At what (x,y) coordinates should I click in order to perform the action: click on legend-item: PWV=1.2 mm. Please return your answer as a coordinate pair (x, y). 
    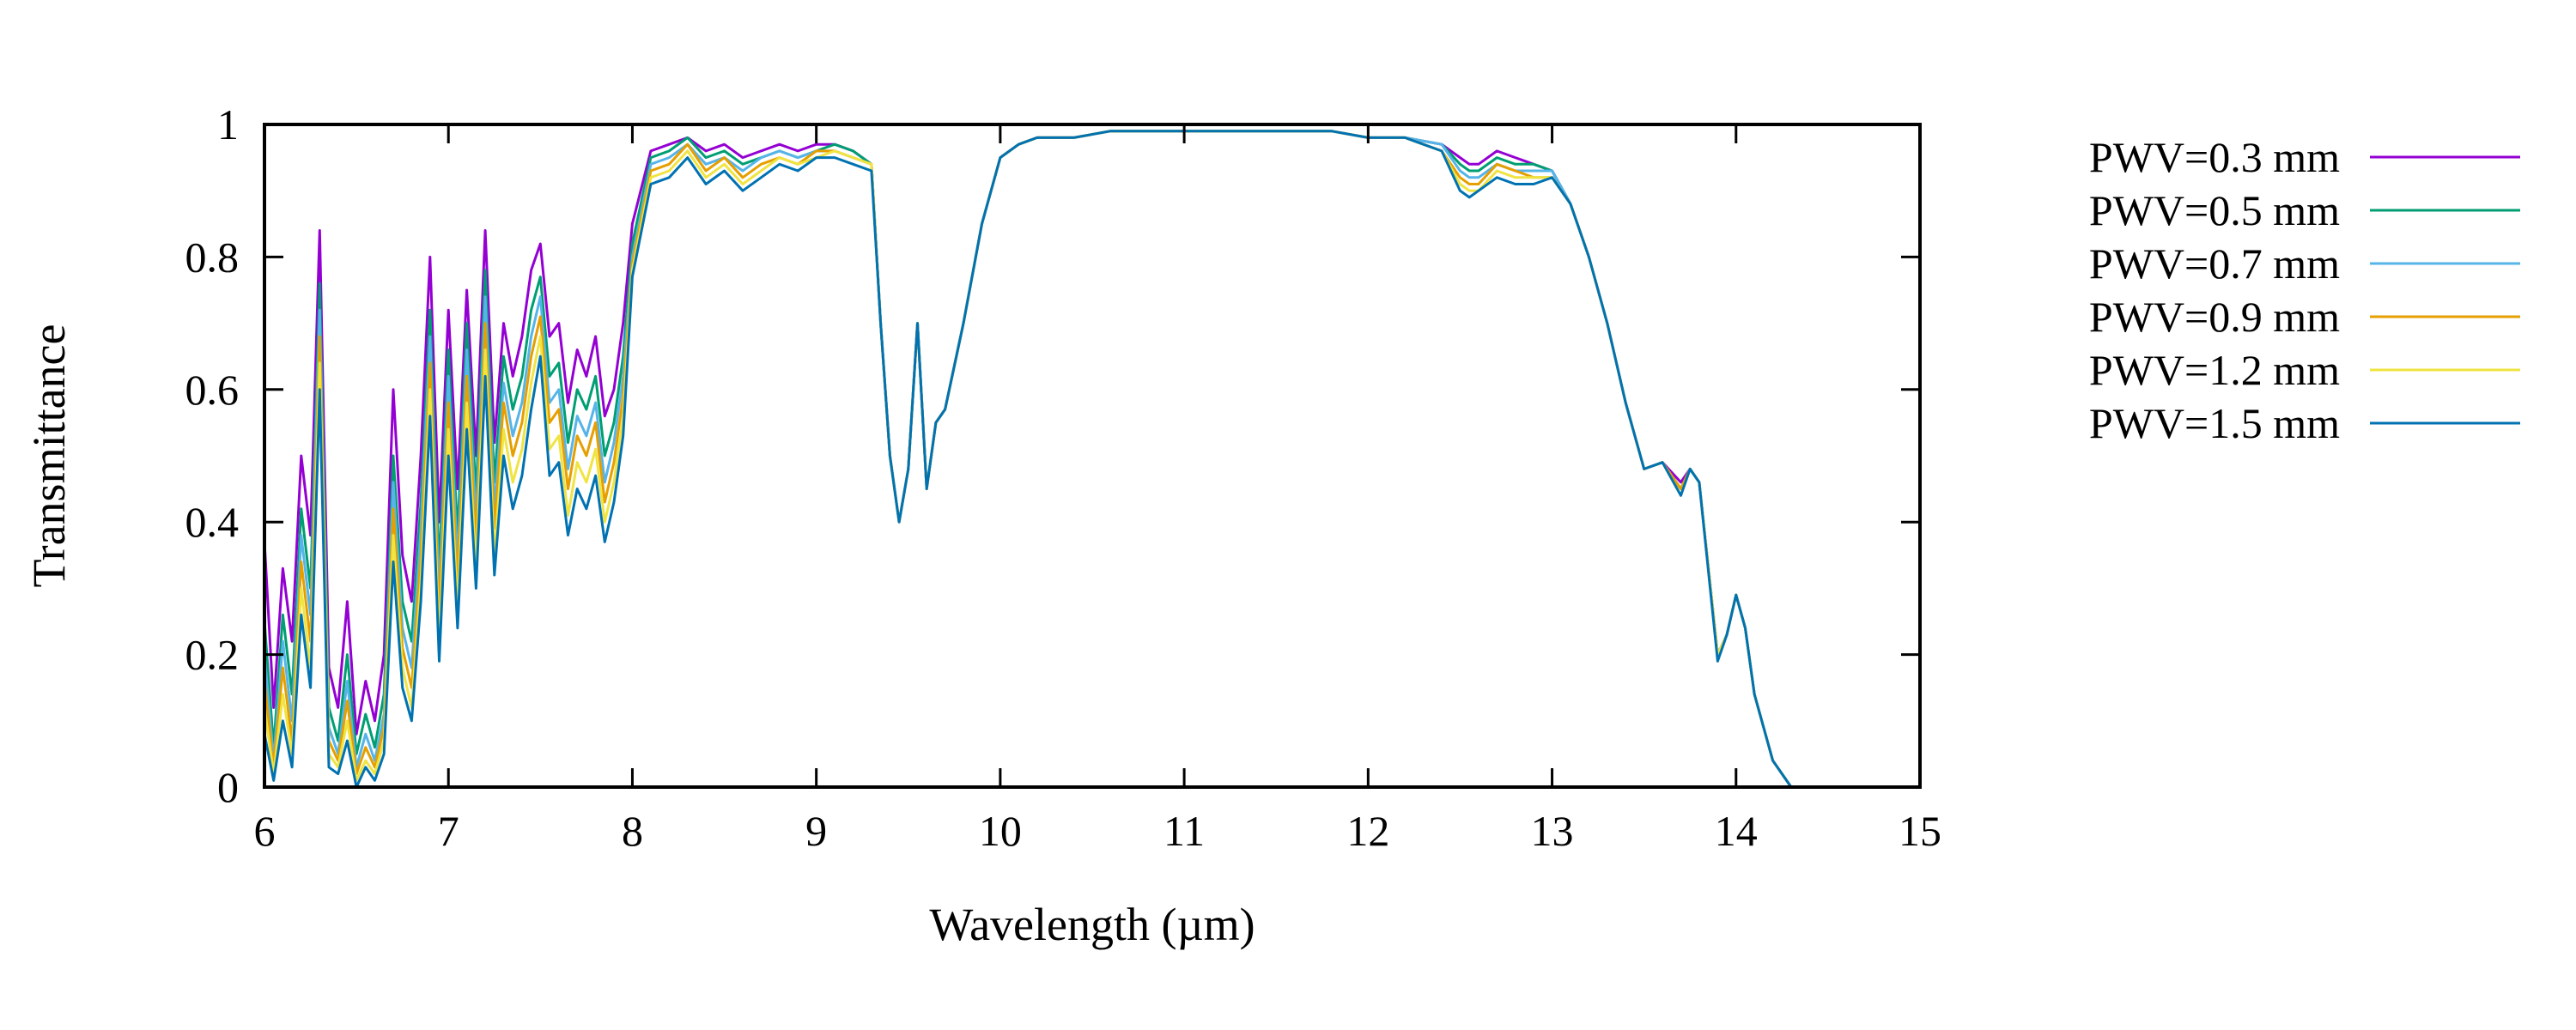
    Looking at the image, I should click on (2304, 370).